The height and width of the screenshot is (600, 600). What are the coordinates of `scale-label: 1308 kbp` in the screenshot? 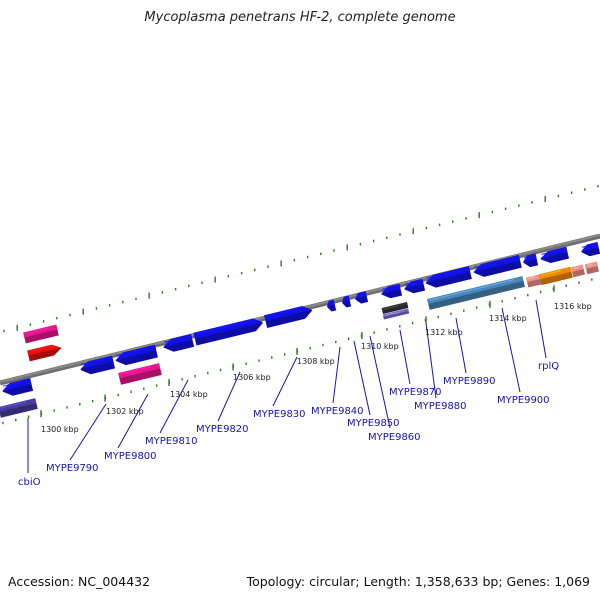 It's located at (316, 361).